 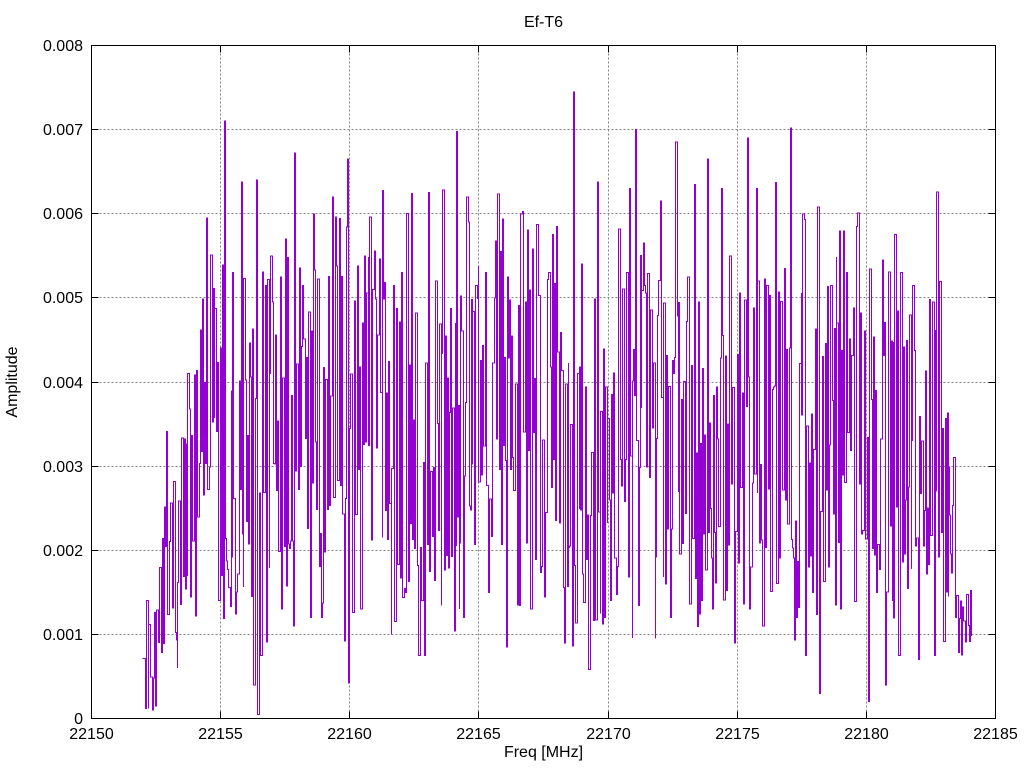 I want to click on svg-text: 22165, so click(x=478, y=734).